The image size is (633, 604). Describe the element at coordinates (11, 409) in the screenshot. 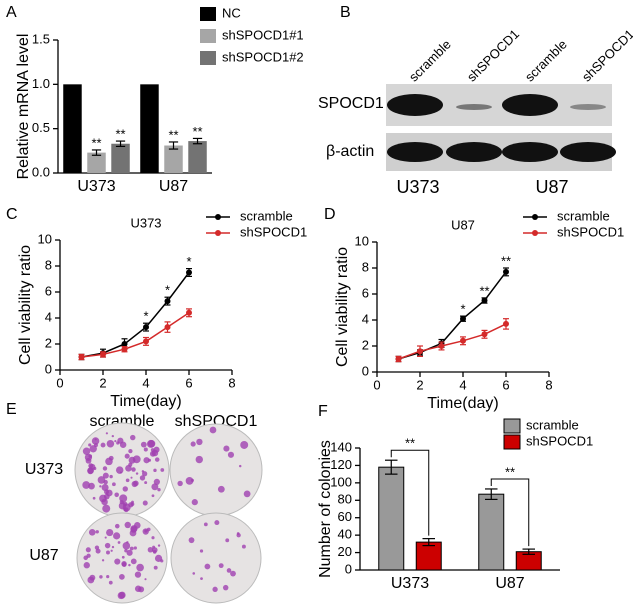

I see `panel-label: E` at that location.